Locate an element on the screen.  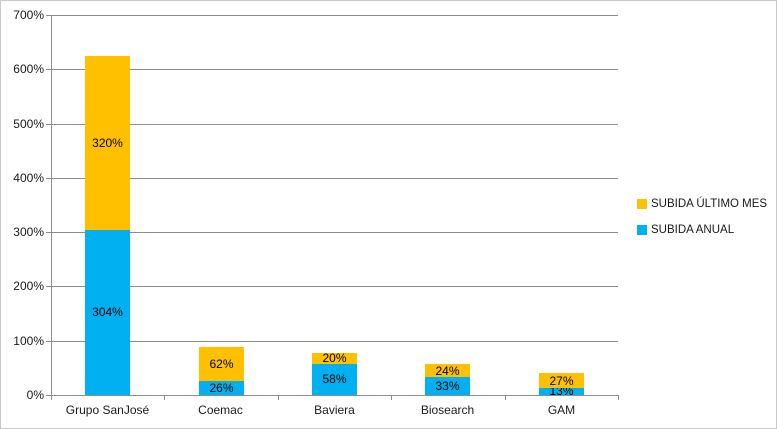
x-axis-category-label: GAM is located at coordinates (561, 410).